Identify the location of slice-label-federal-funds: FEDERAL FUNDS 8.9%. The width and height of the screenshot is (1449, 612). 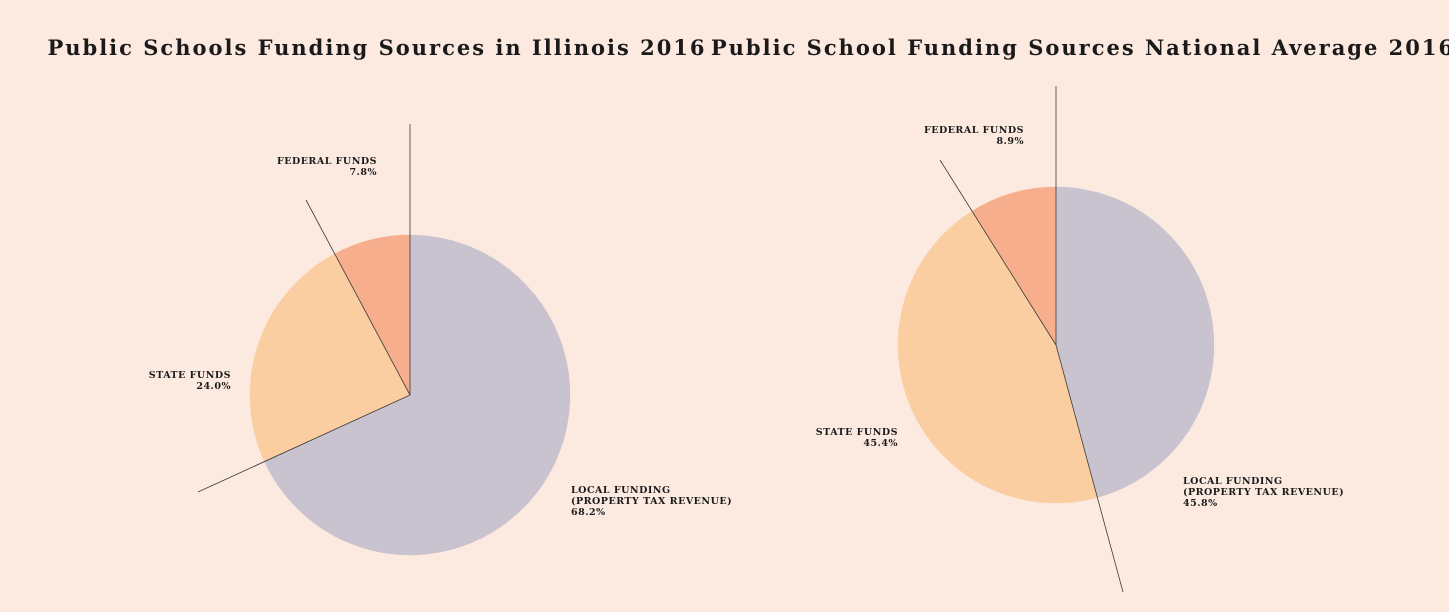
(974, 136).